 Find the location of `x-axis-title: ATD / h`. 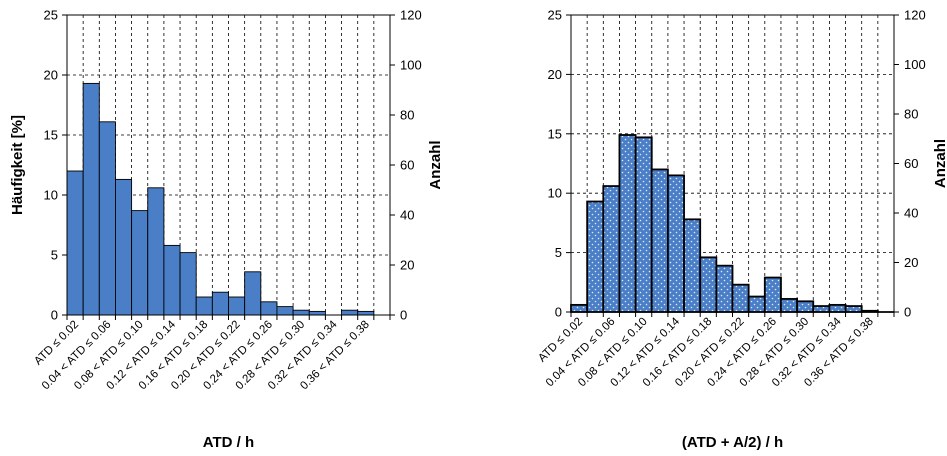

x-axis-title: ATD / h is located at coordinates (228, 442).